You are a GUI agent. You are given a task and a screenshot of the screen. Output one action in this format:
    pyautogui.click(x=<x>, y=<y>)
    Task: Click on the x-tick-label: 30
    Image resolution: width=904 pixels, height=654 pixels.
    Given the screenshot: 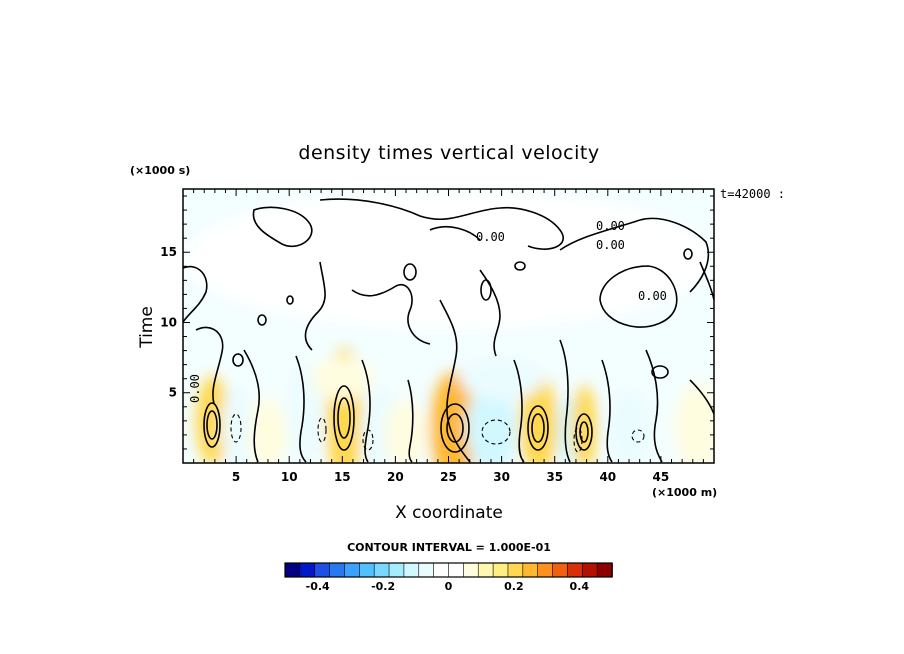 What is the action you would take?
    pyautogui.click(x=501, y=477)
    